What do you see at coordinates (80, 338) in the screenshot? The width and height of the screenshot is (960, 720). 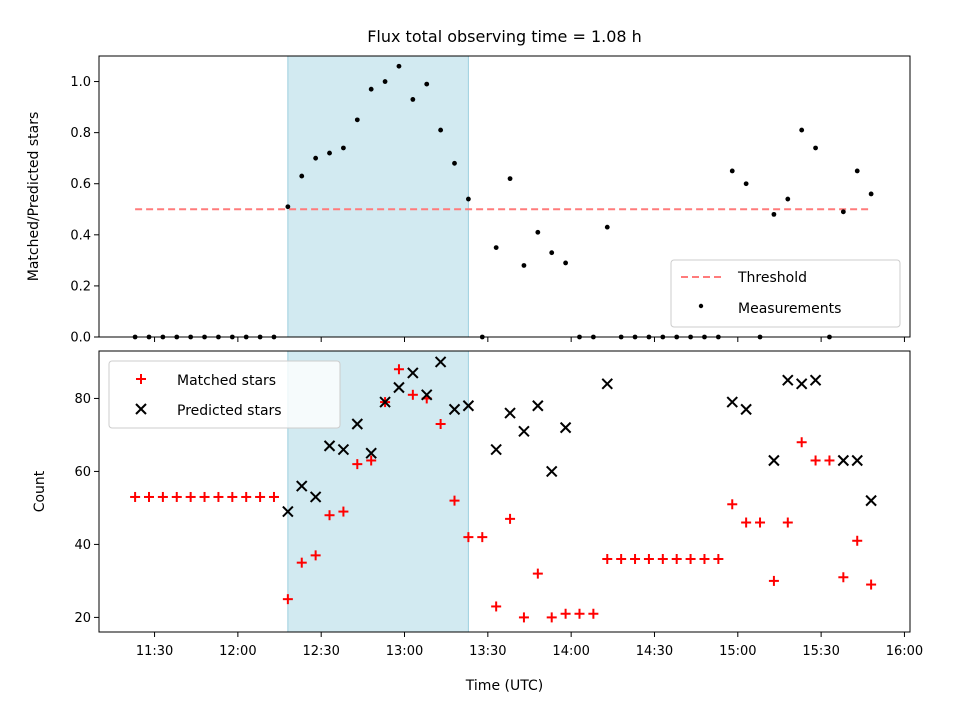 I see `y-tick-label: 0.0` at bounding box center [80, 338].